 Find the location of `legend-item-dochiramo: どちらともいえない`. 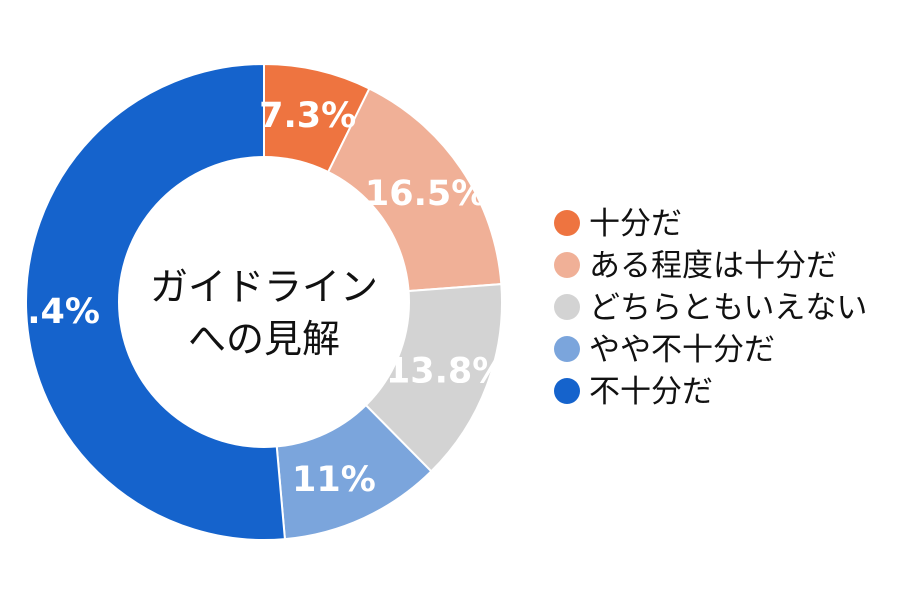

legend-item-dochiramo: どちらともいえない is located at coordinates (710, 308).